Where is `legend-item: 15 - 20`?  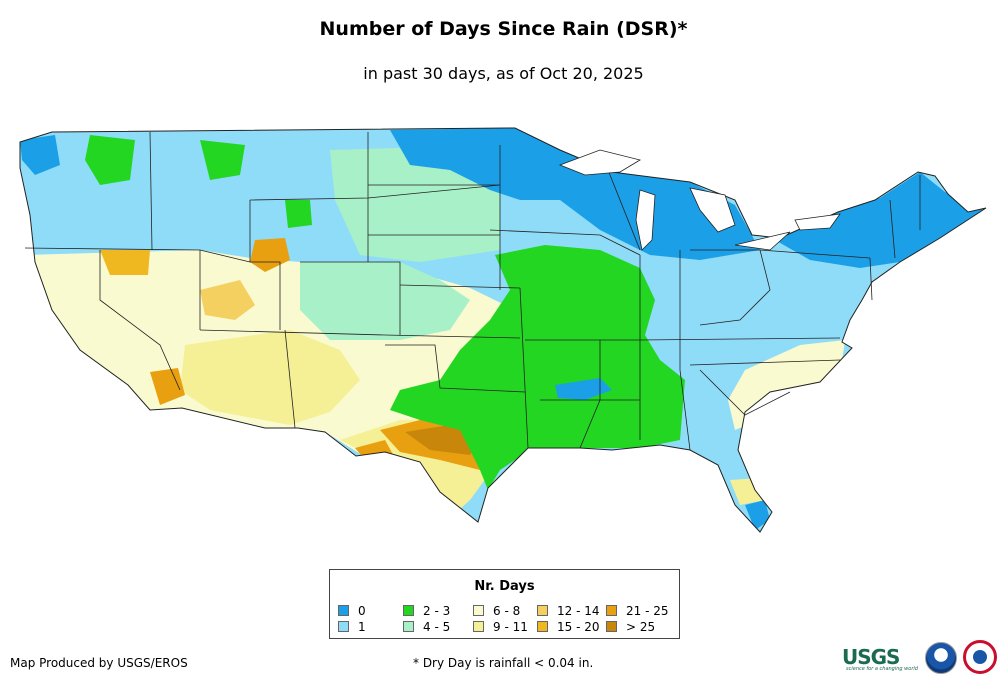
legend-item: 15 - 20 is located at coordinates (568, 627).